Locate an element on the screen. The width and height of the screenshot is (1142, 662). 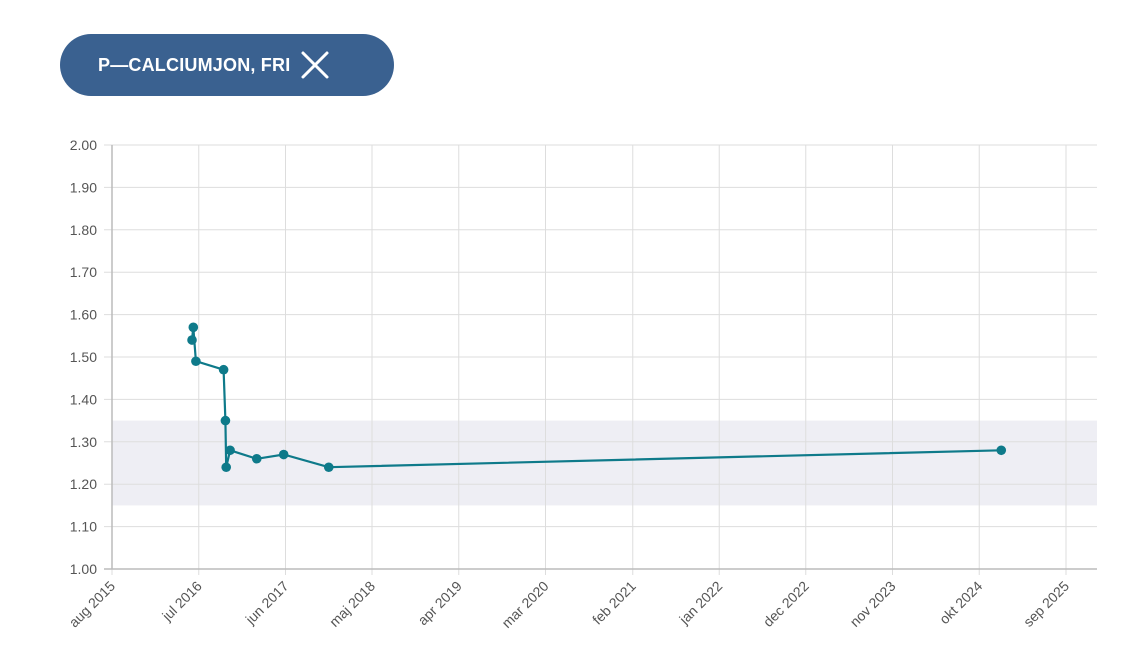
x-tick-label: jul 2016 is located at coordinates (181, 601).